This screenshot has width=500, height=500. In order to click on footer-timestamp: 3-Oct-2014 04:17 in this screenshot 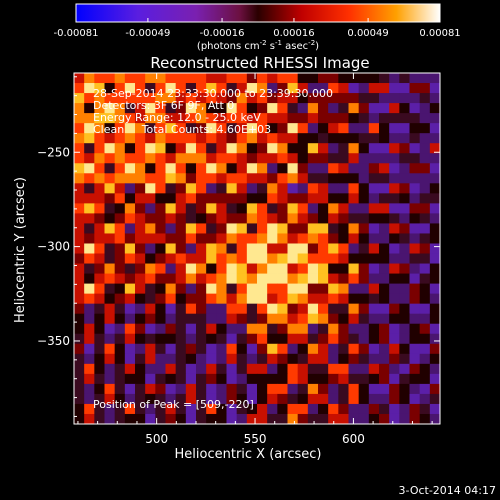, I will do `click(447, 490)`.